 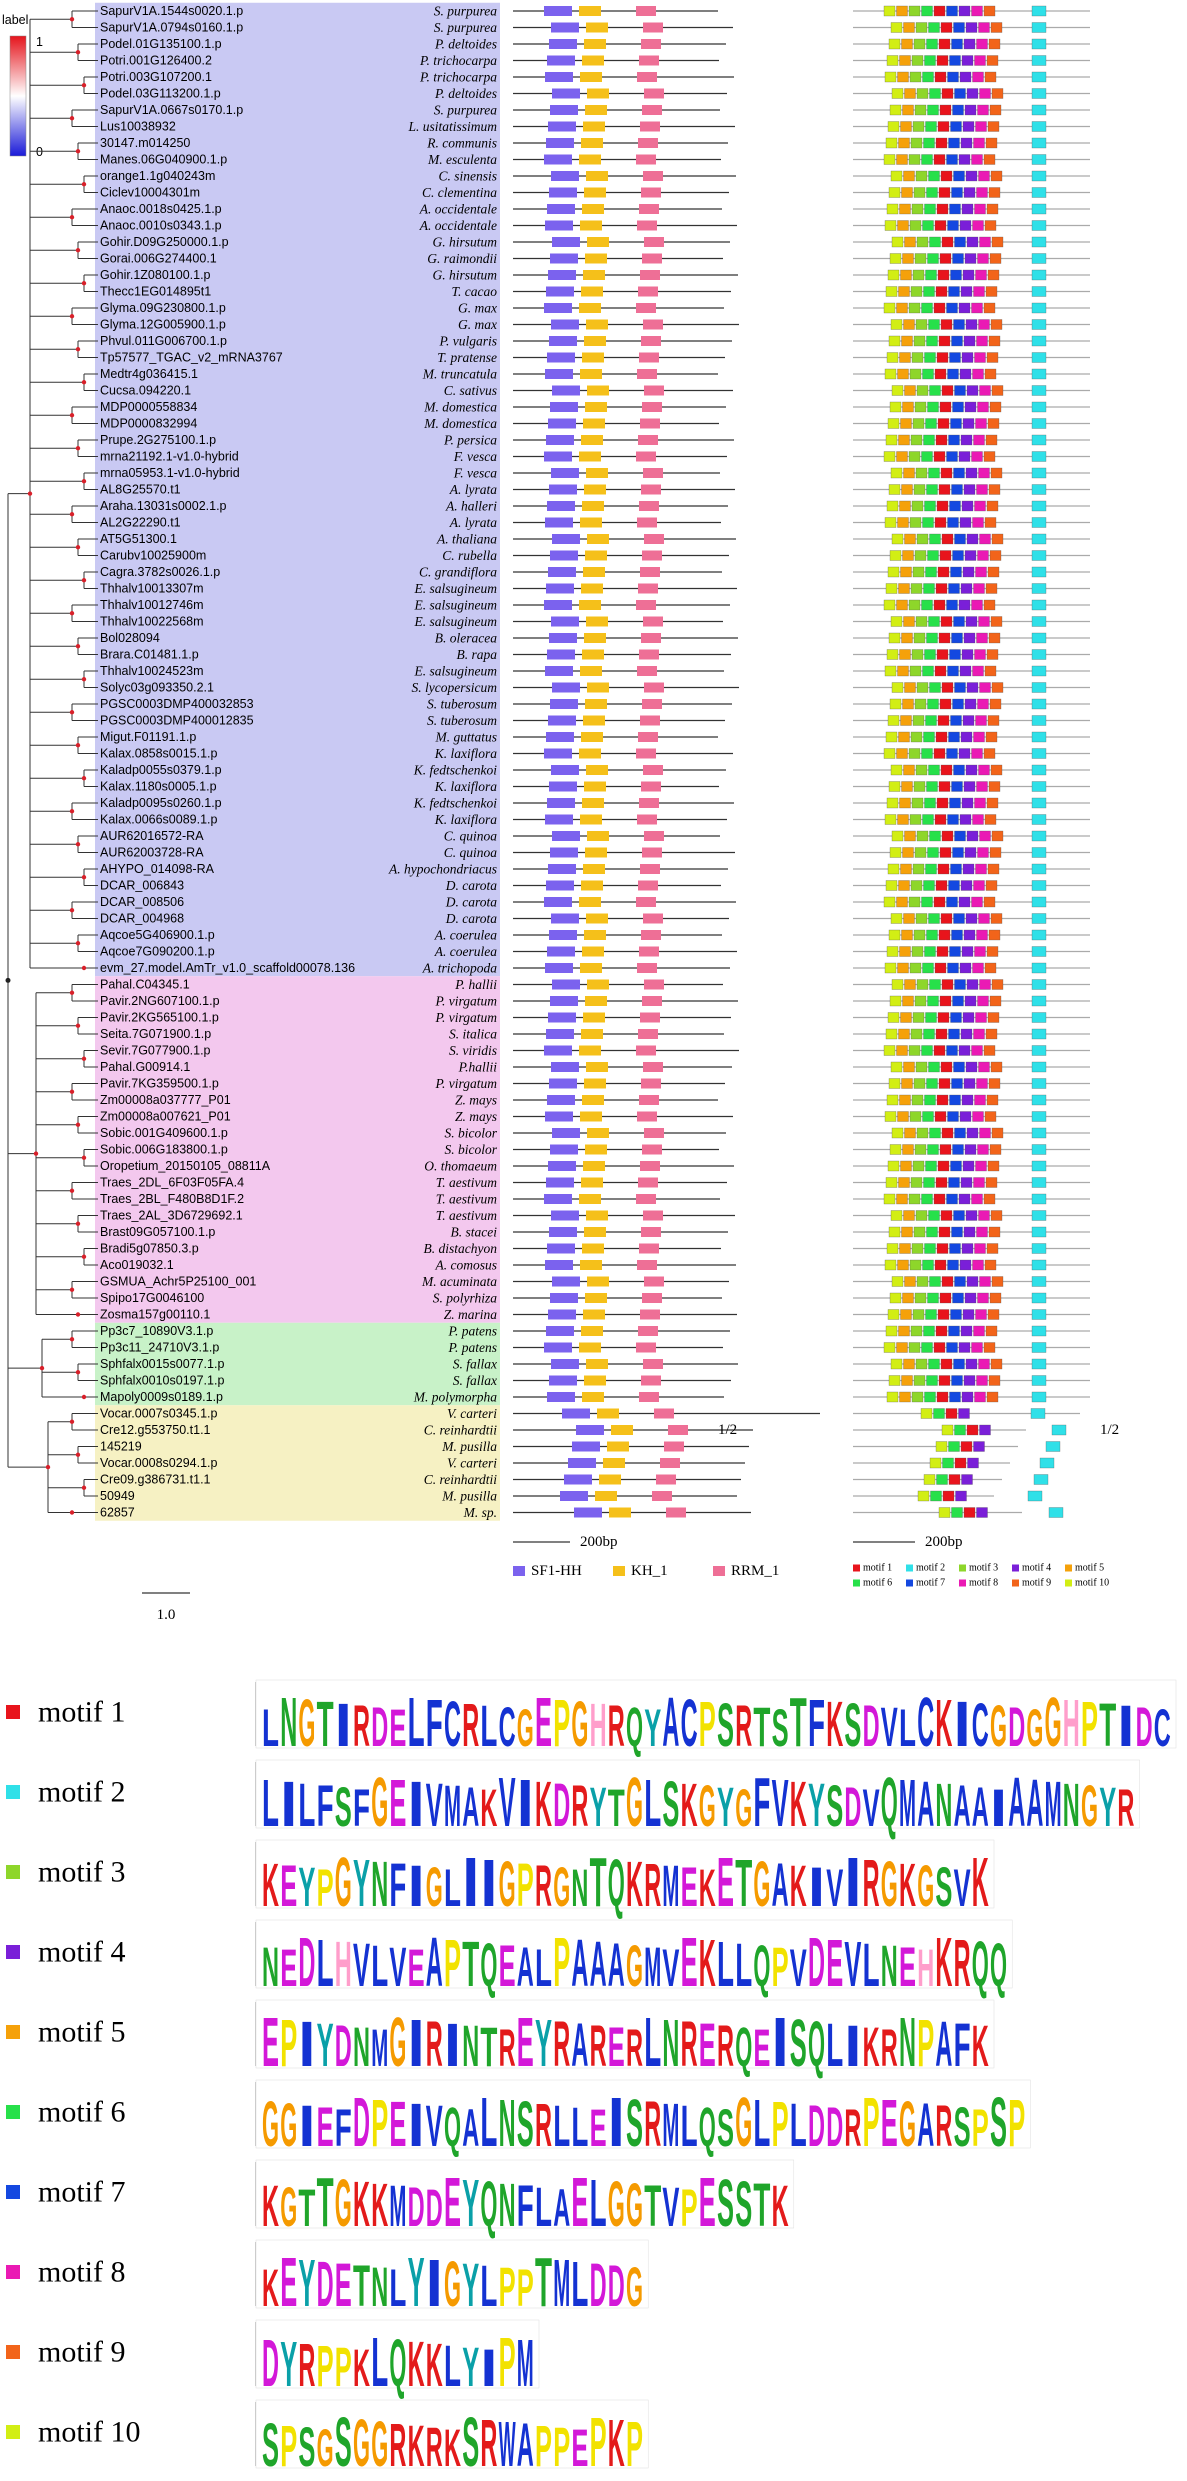 What do you see at coordinates (462, 720) in the screenshot?
I see `species-name: S. tuberosum` at bounding box center [462, 720].